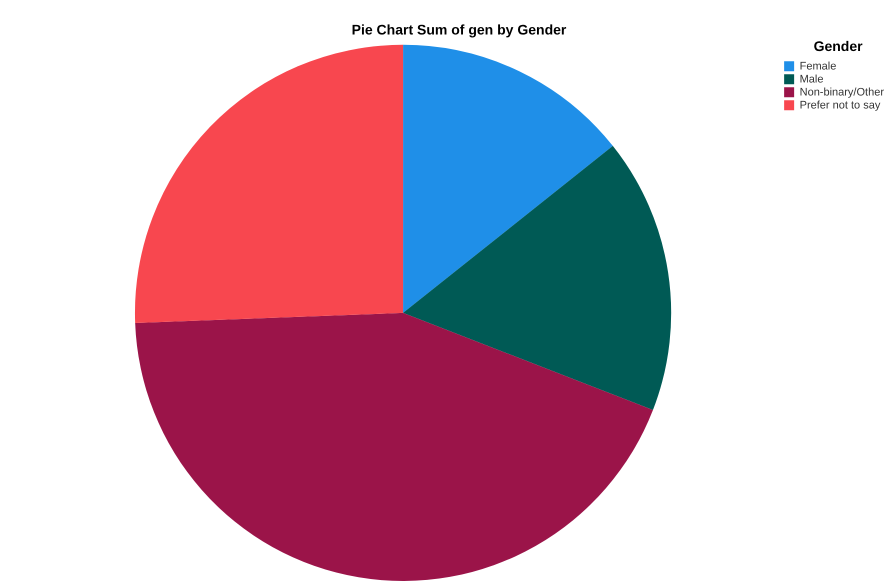  What do you see at coordinates (812, 79) in the screenshot?
I see `legend-label: Male` at bounding box center [812, 79].